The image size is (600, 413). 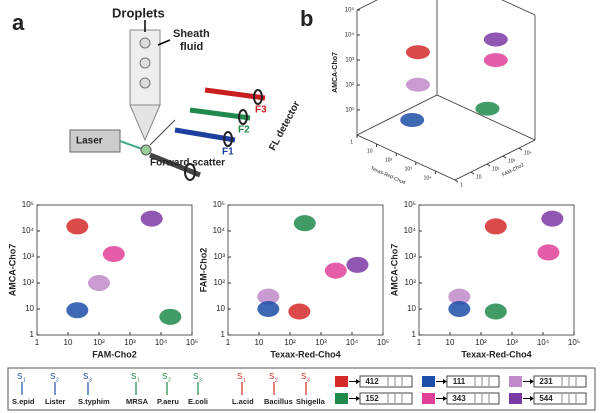 I want to click on label: Laser, so click(x=89, y=141).